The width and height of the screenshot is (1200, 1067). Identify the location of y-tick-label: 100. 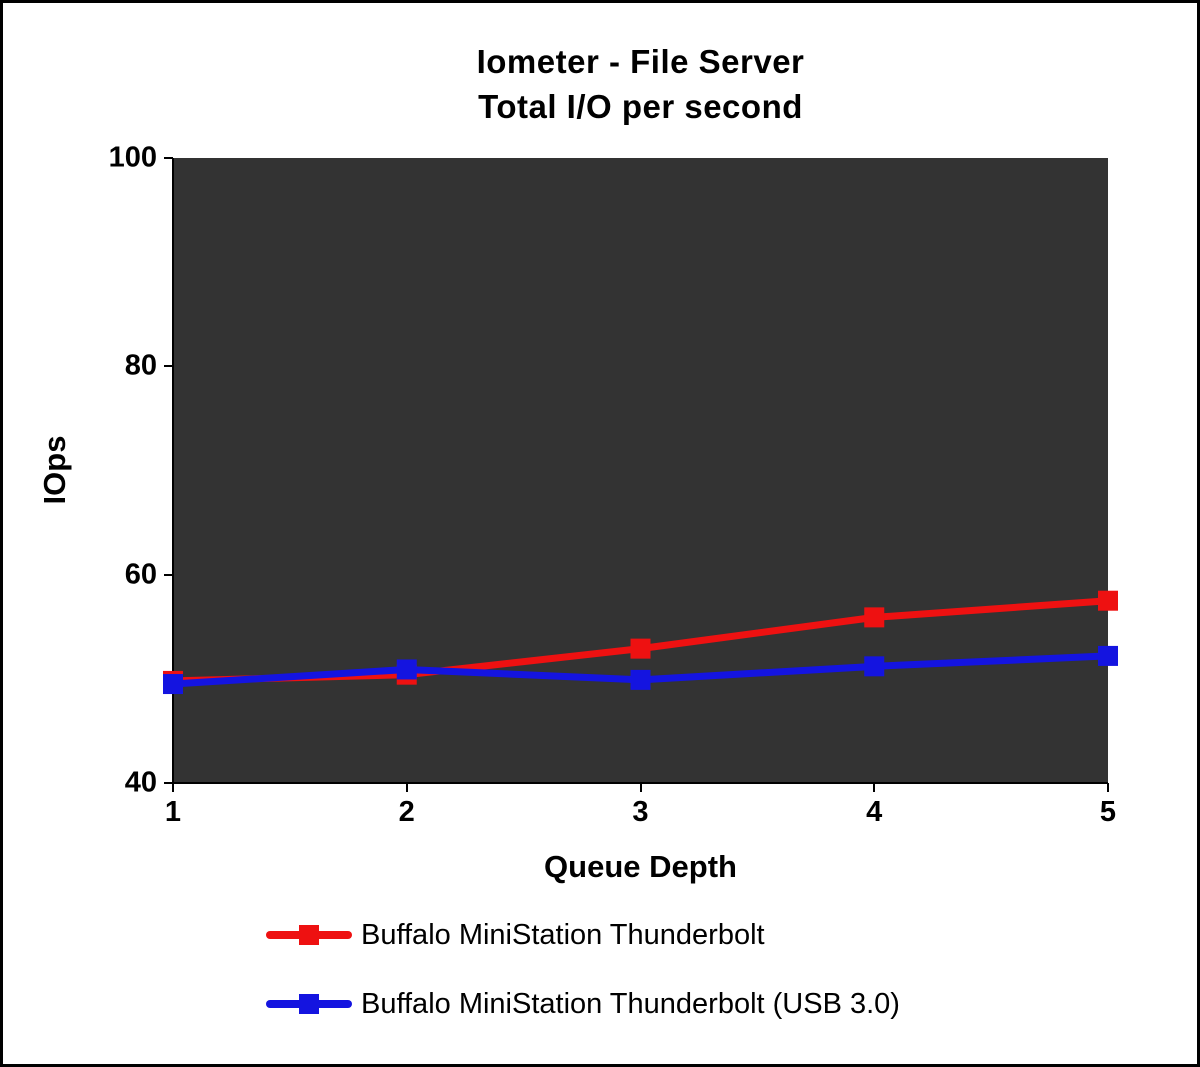
(132, 157).